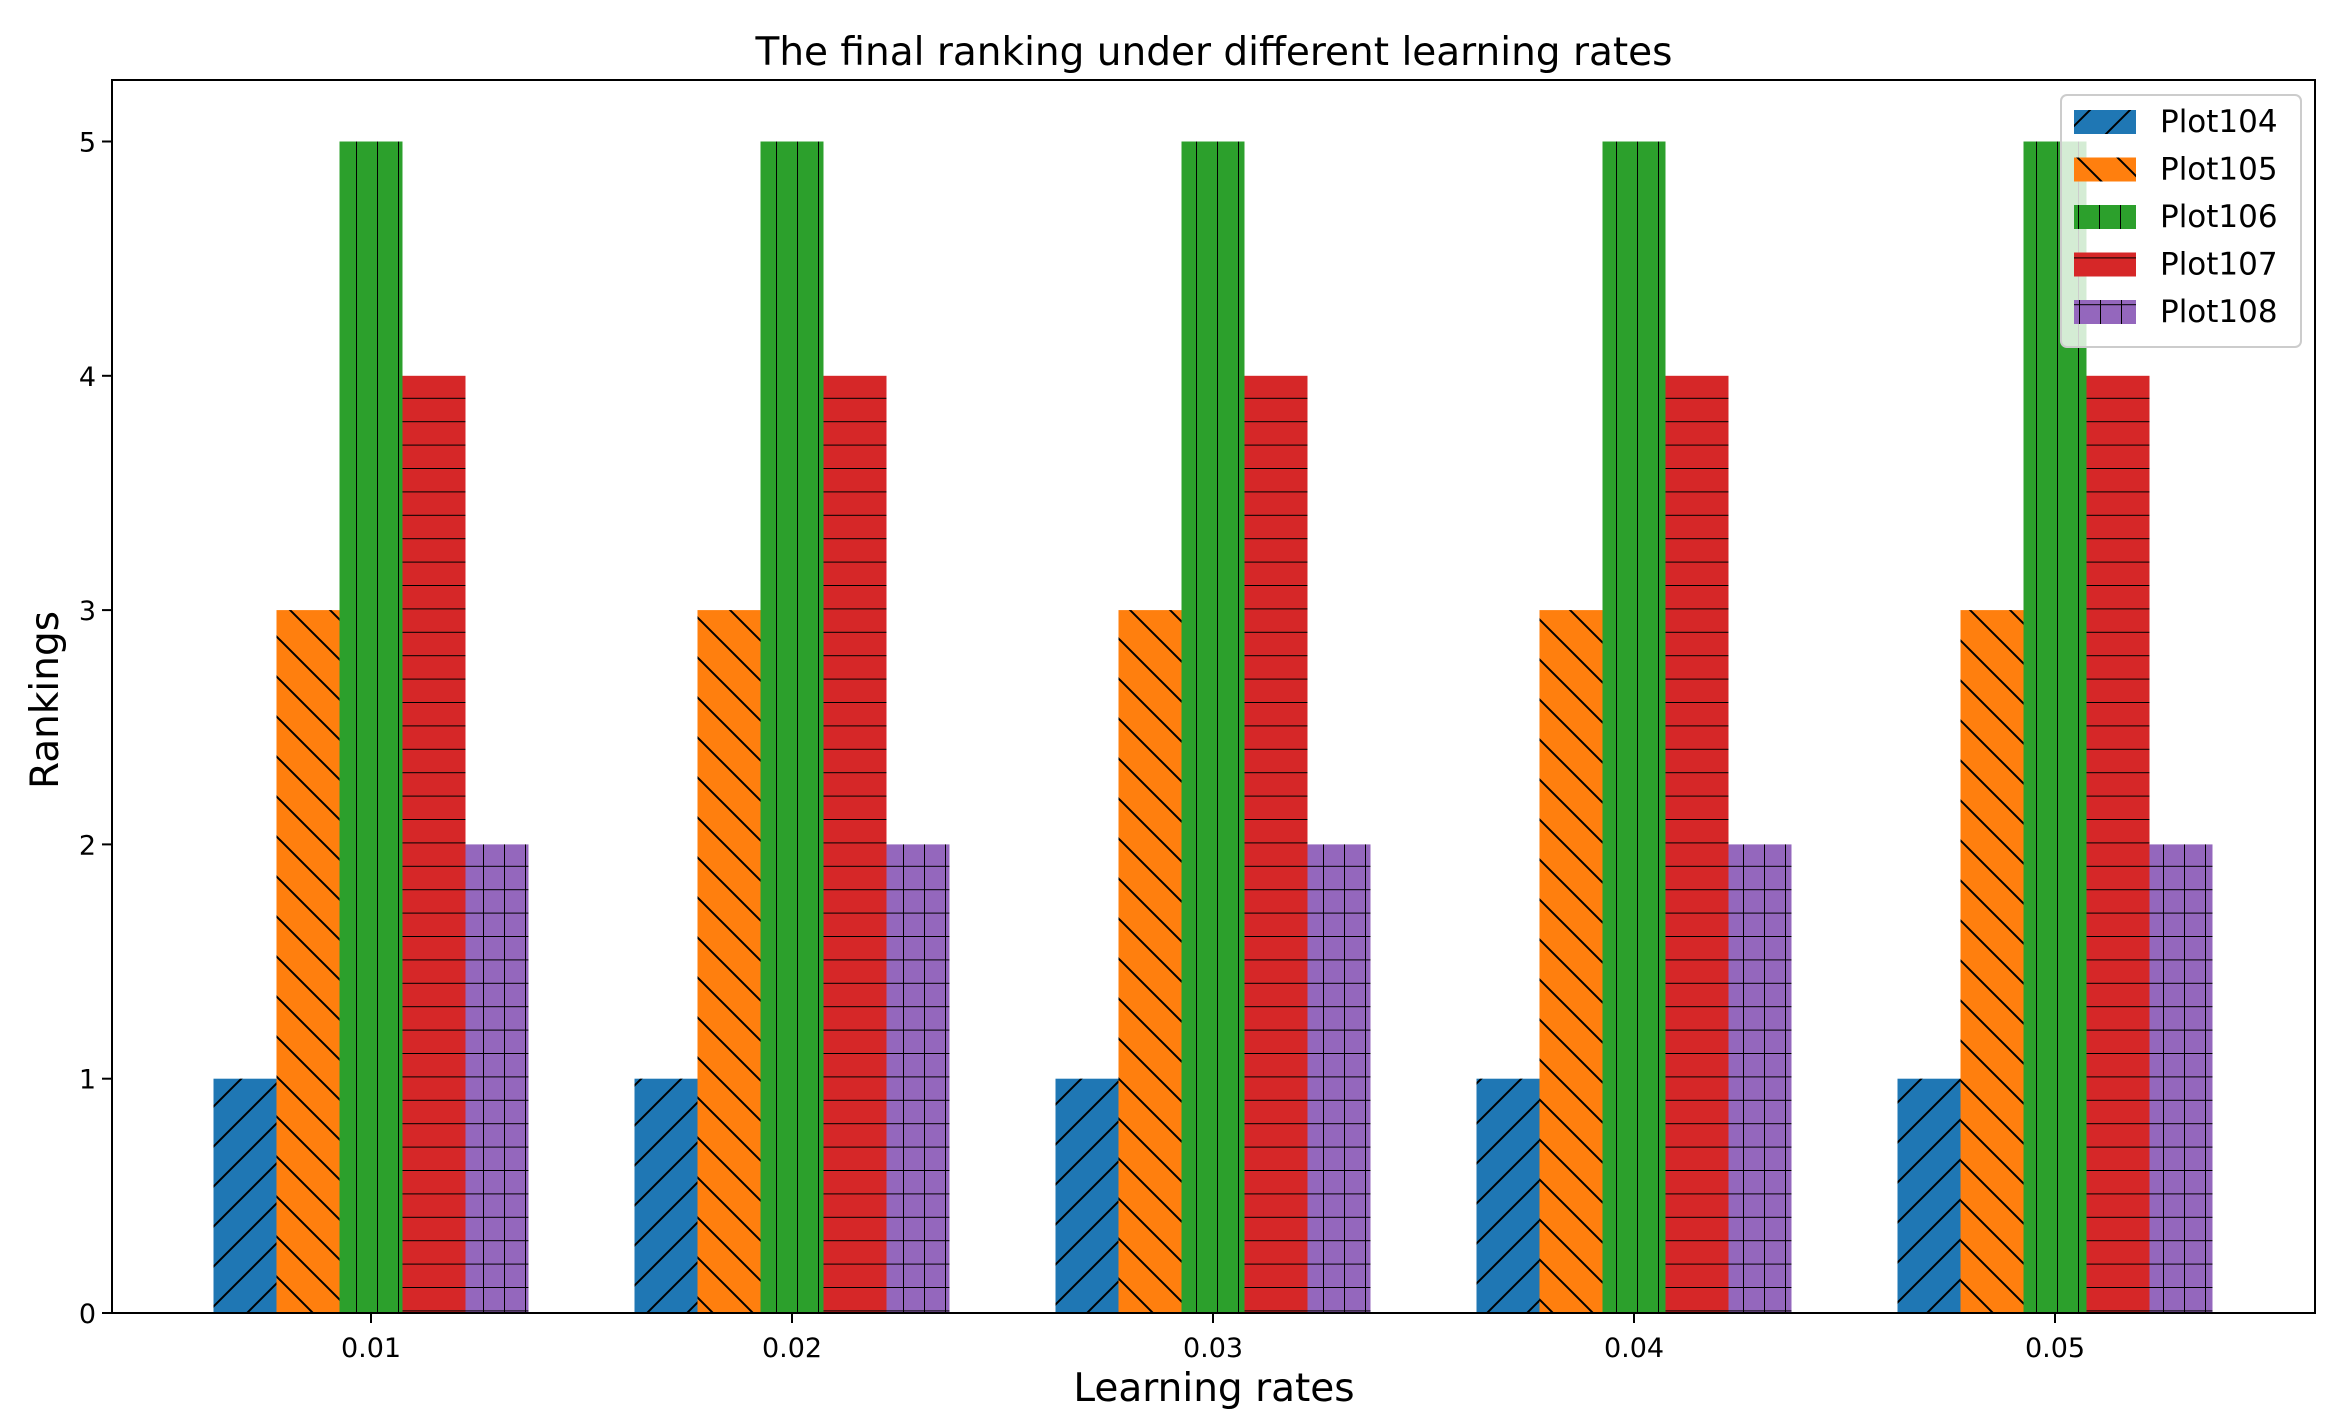 This screenshot has height=1428, width=2339. I want to click on bar-plot107-0.05, so click(2118, 844).